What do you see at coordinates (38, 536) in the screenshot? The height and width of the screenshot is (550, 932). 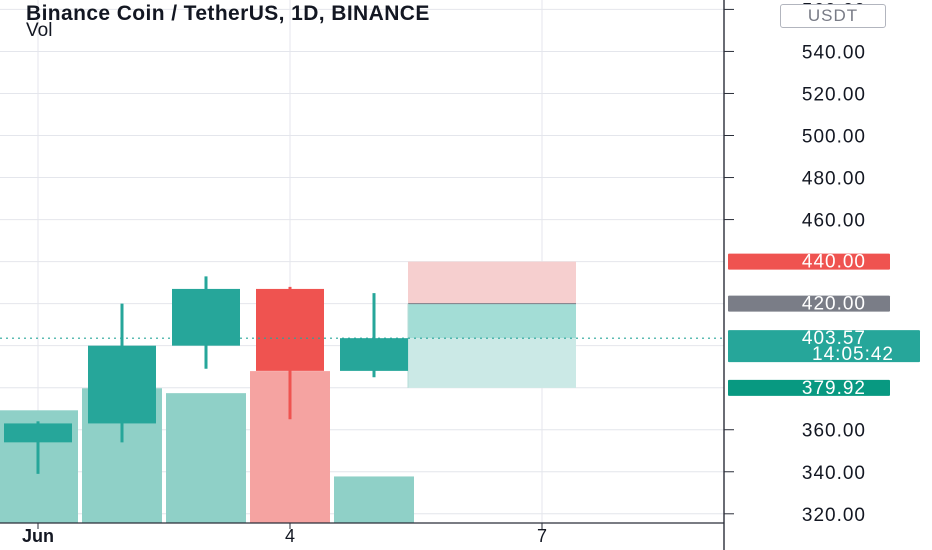 I see `x-tick-label: Jun` at bounding box center [38, 536].